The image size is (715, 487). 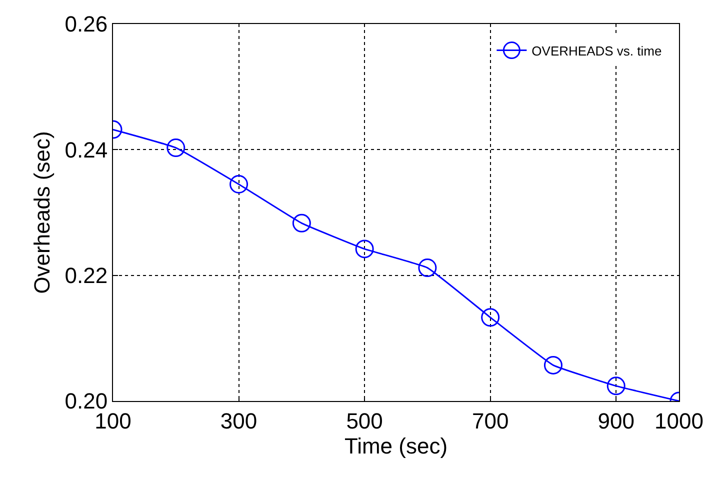 What do you see at coordinates (396, 445) in the screenshot?
I see `x-axis-title: Time (sec)` at bounding box center [396, 445].